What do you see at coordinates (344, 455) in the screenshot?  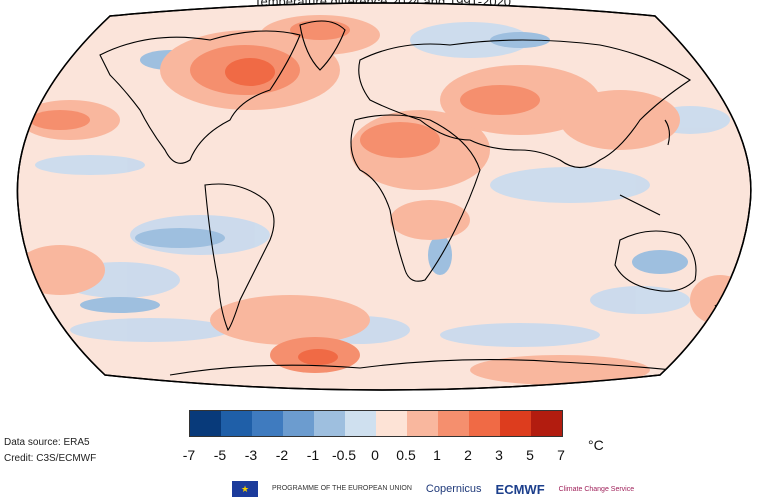 I see `legend-tick-label: -0.5` at bounding box center [344, 455].